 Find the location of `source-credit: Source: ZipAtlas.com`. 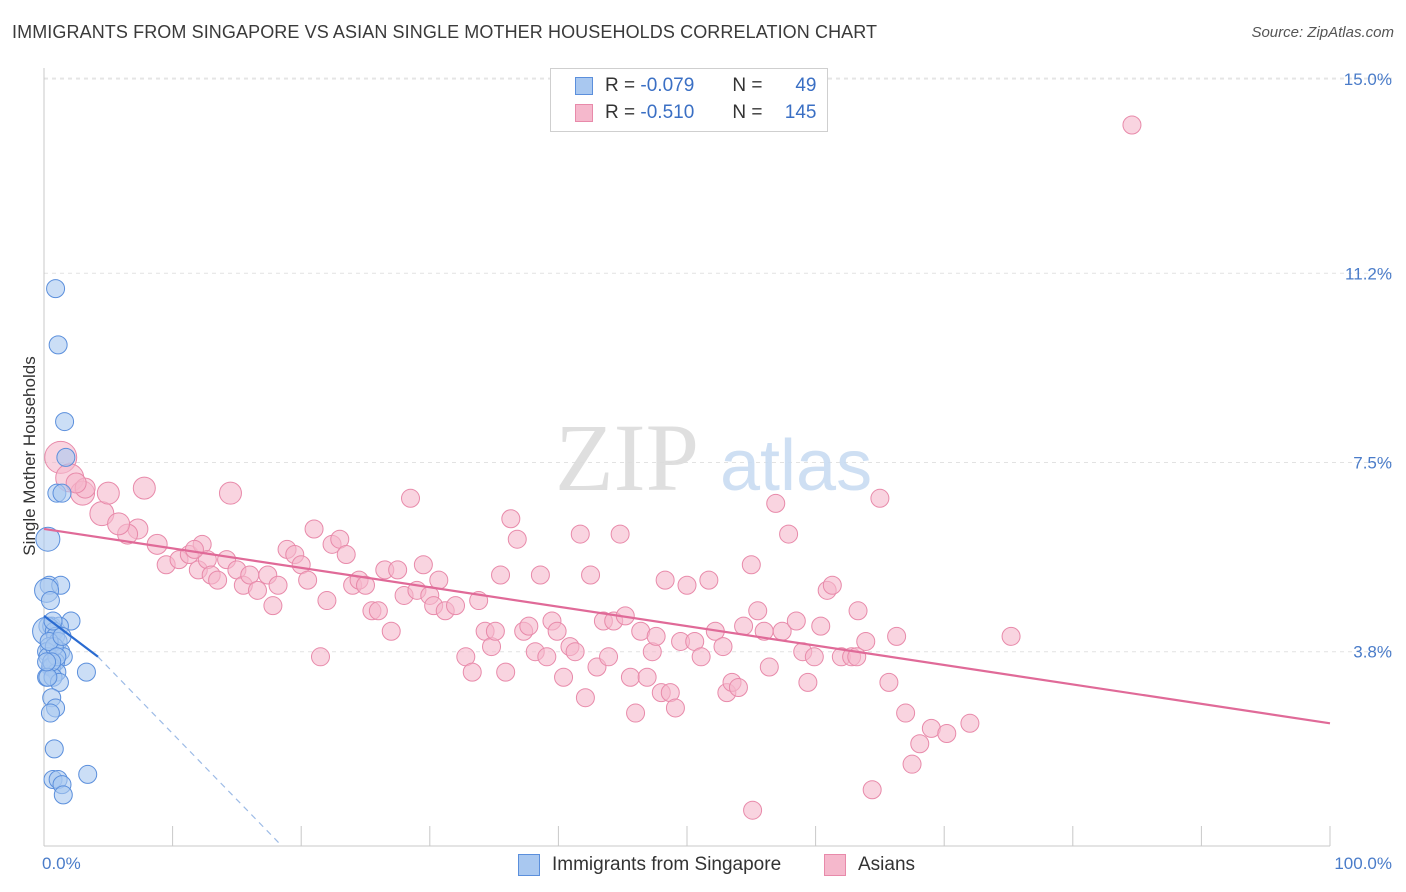

source-credit: Source: ZipAtlas.com is located at coordinates (1322, 32).